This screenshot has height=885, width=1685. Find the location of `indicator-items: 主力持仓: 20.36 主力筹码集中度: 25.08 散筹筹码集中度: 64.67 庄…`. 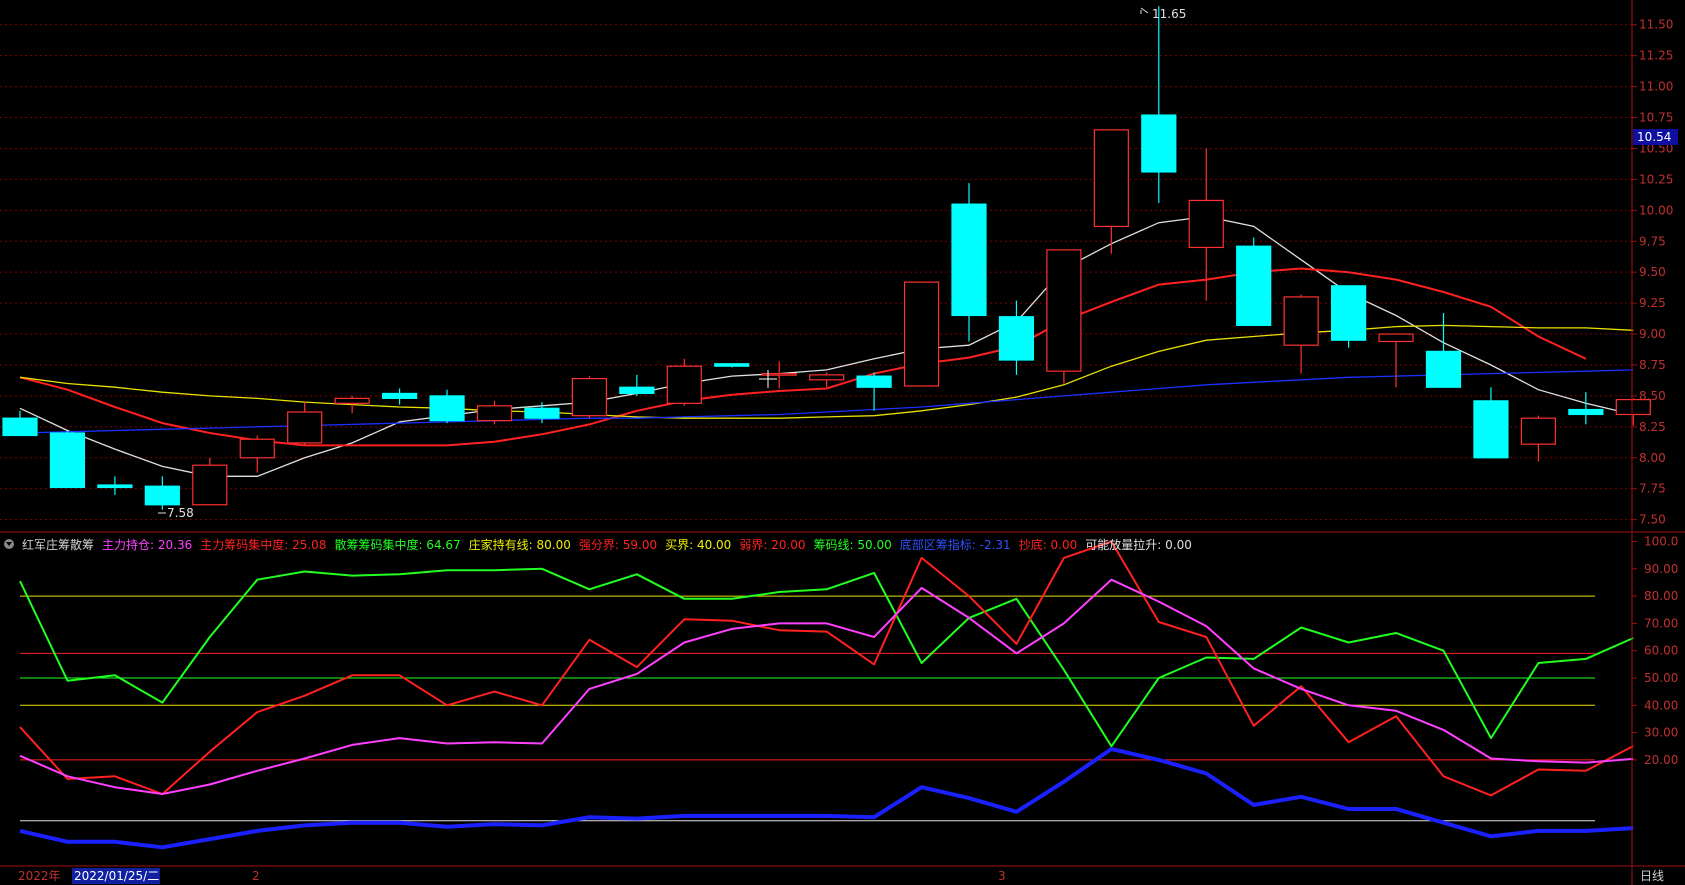

indicator-items: 主力持仓: 20.36 主力筹码集中度: 25.08 散筹筹码集中度: 64.67 庄… is located at coordinates (651, 544).